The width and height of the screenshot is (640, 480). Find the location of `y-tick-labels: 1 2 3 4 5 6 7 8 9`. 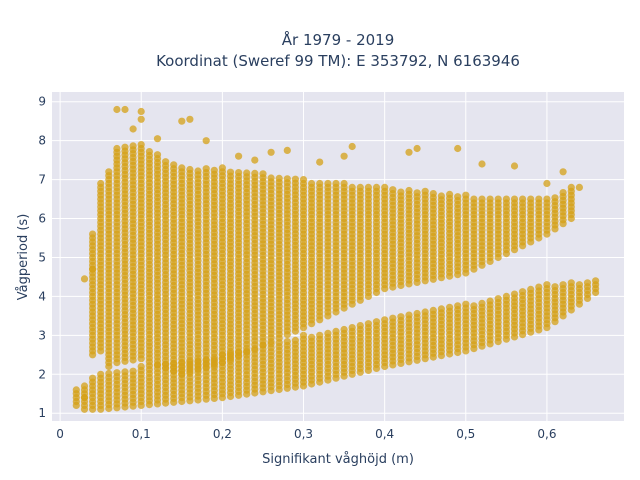

y-tick-labels: 1 2 3 4 5 6 7 8 9 is located at coordinates (42, 257).